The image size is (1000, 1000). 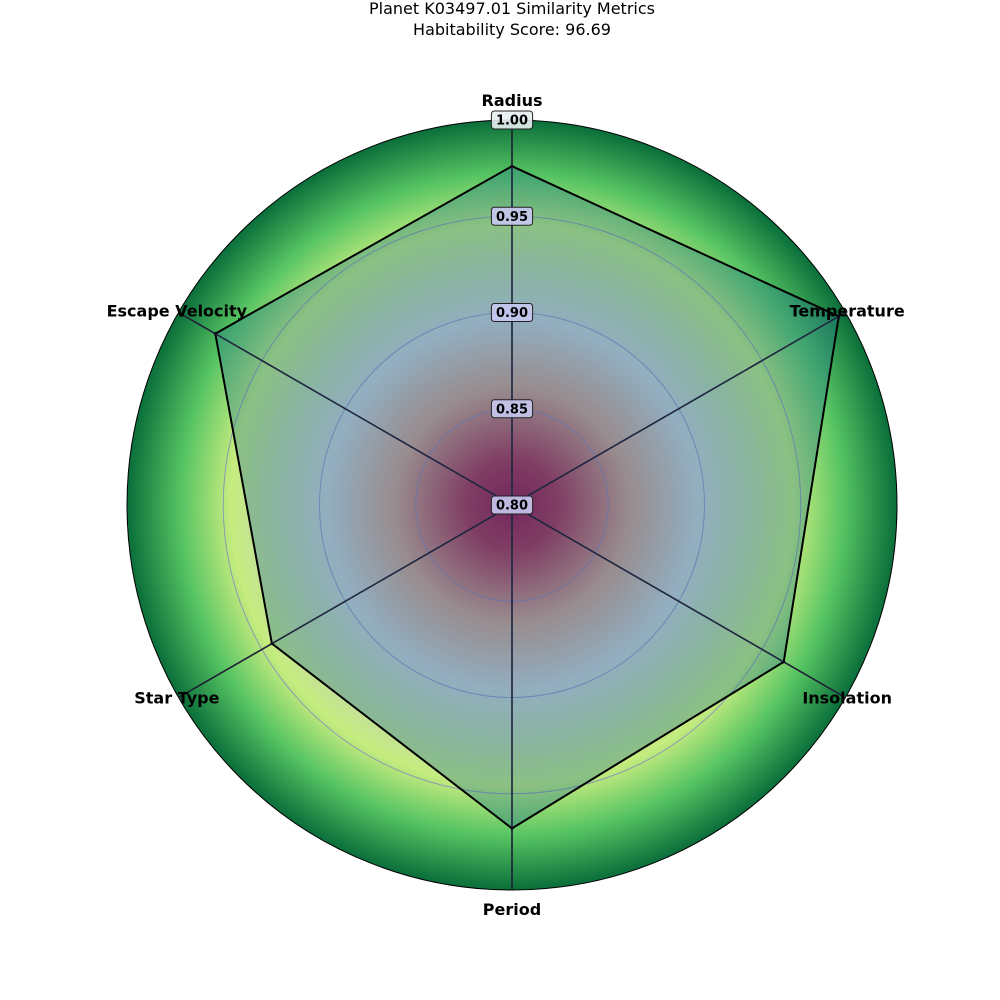 I want to click on tick-label-1: 0.85, so click(x=512, y=409).